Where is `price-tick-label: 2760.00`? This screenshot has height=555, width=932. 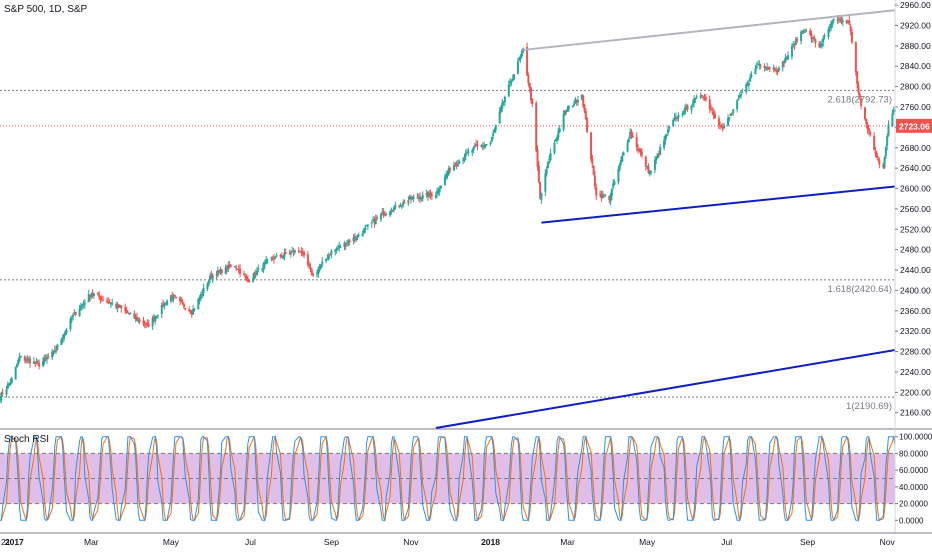
price-tick-label: 2760.00 is located at coordinates (915, 107).